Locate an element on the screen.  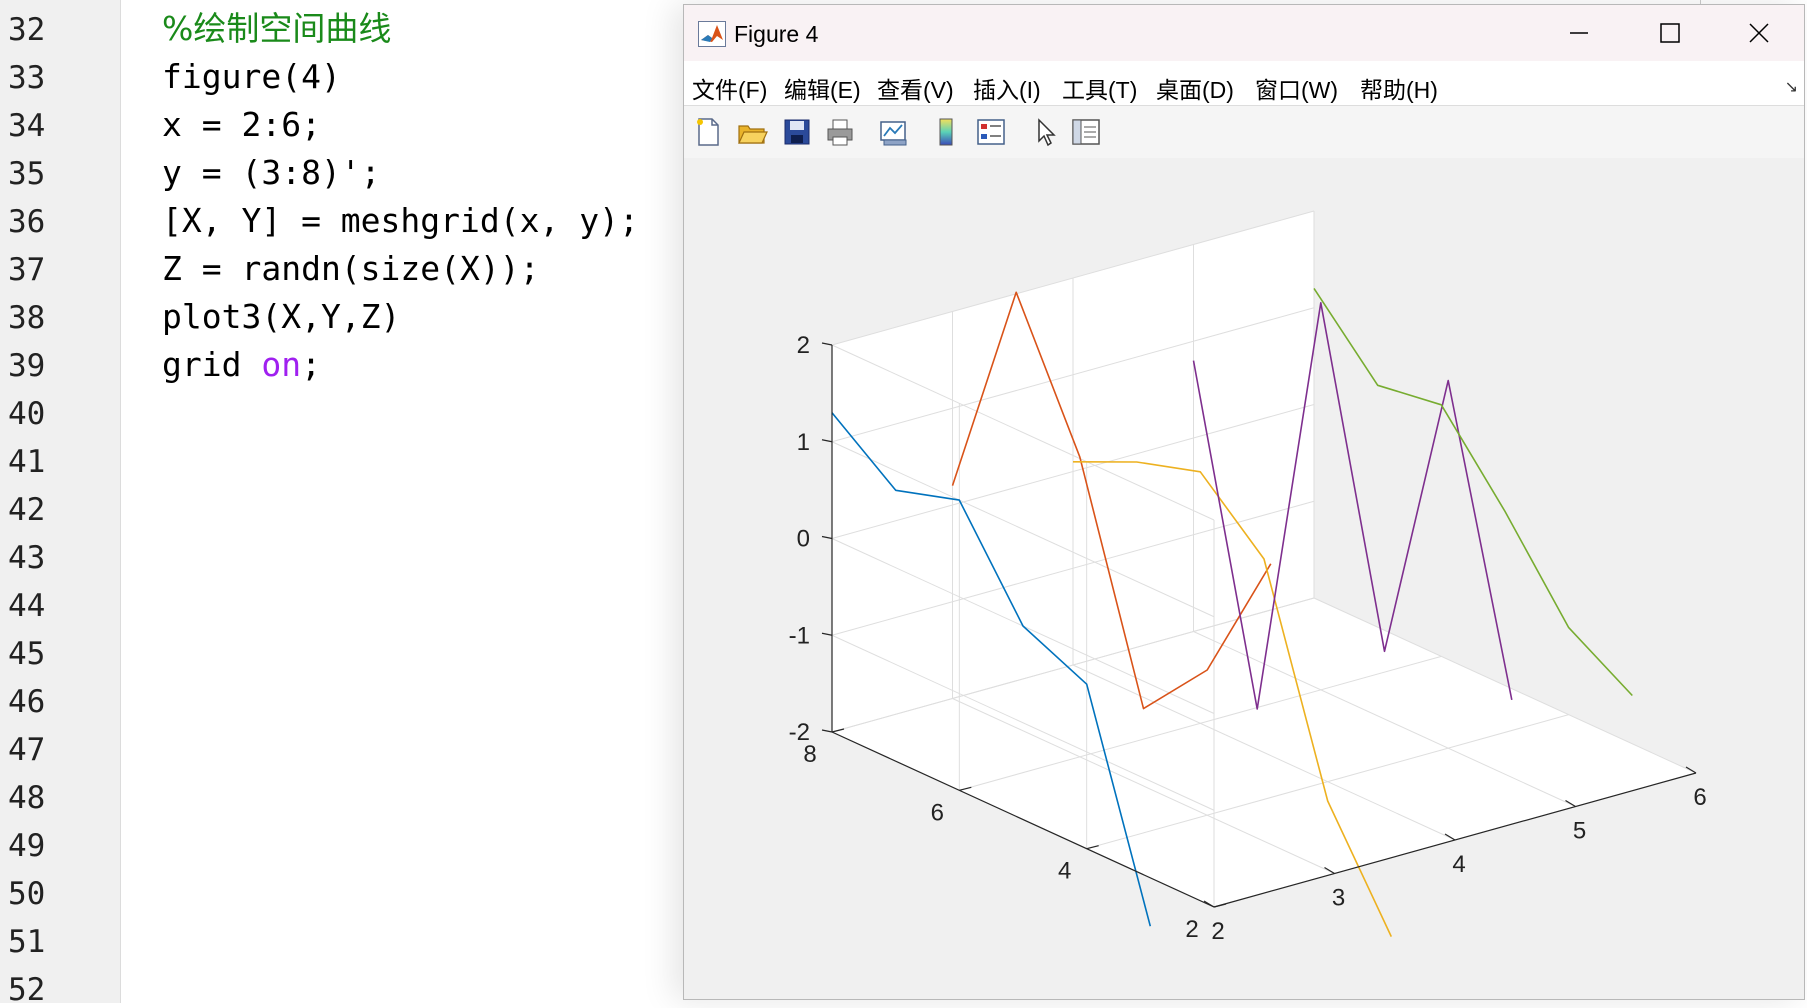
title-bar: Figure 4 is located at coordinates (1244, 33).